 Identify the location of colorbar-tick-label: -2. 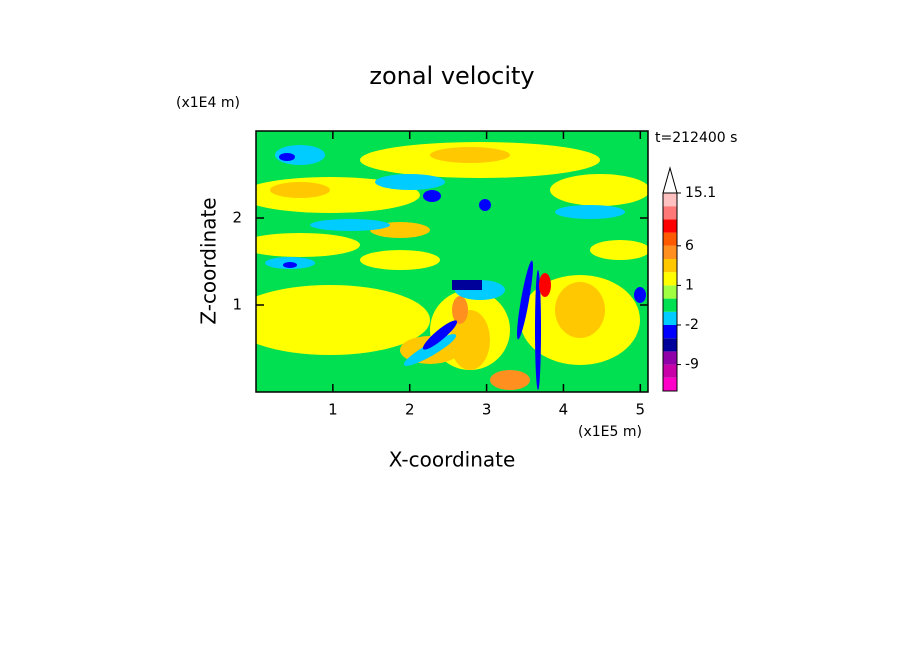
(692, 325).